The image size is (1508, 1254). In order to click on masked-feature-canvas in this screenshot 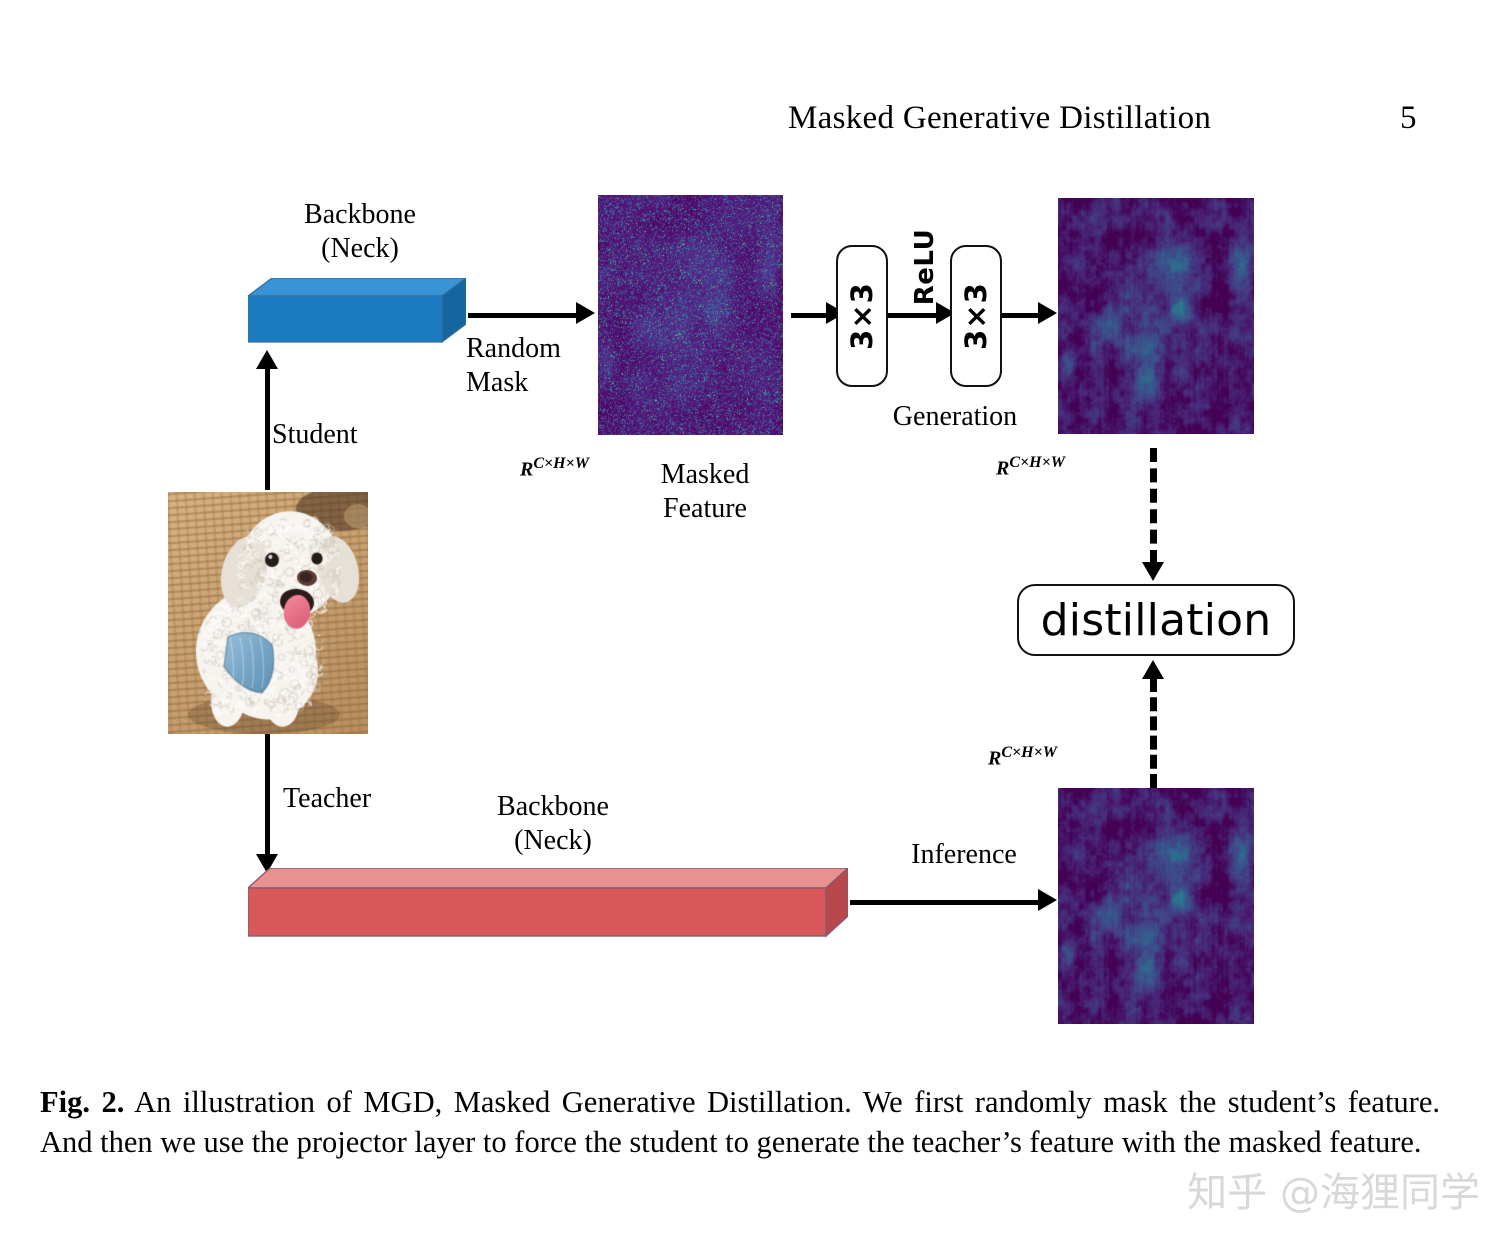, I will do `click(690, 315)`.